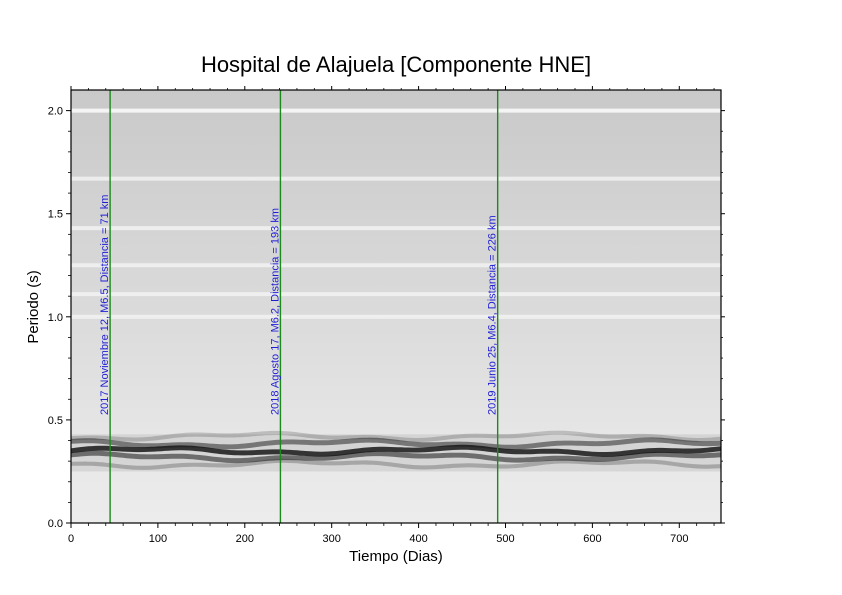 Image resolution: width=842 pixels, height=595 pixels. I want to click on y-tick-label: 0.5, so click(55, 421).